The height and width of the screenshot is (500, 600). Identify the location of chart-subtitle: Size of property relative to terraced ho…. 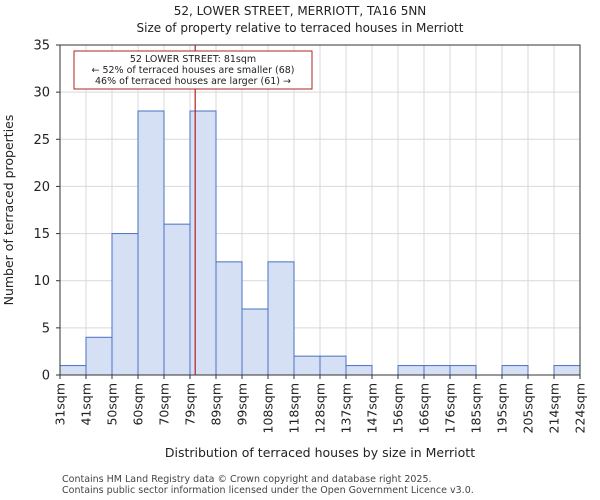
(300, 28).